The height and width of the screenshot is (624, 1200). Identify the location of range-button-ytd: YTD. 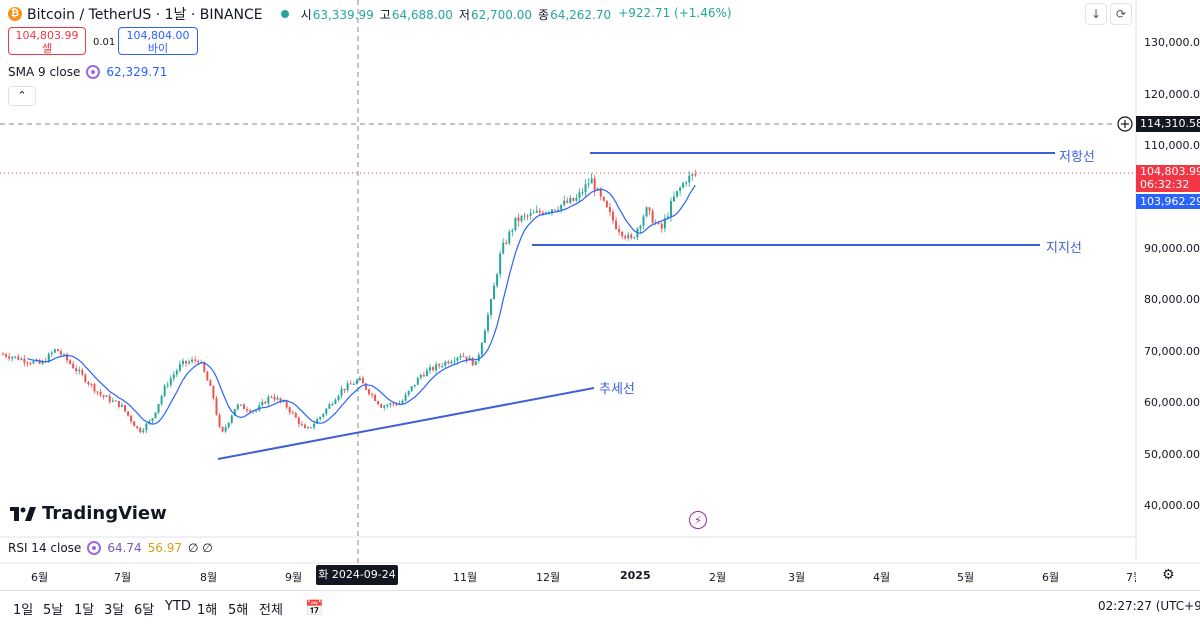
(178, 606).